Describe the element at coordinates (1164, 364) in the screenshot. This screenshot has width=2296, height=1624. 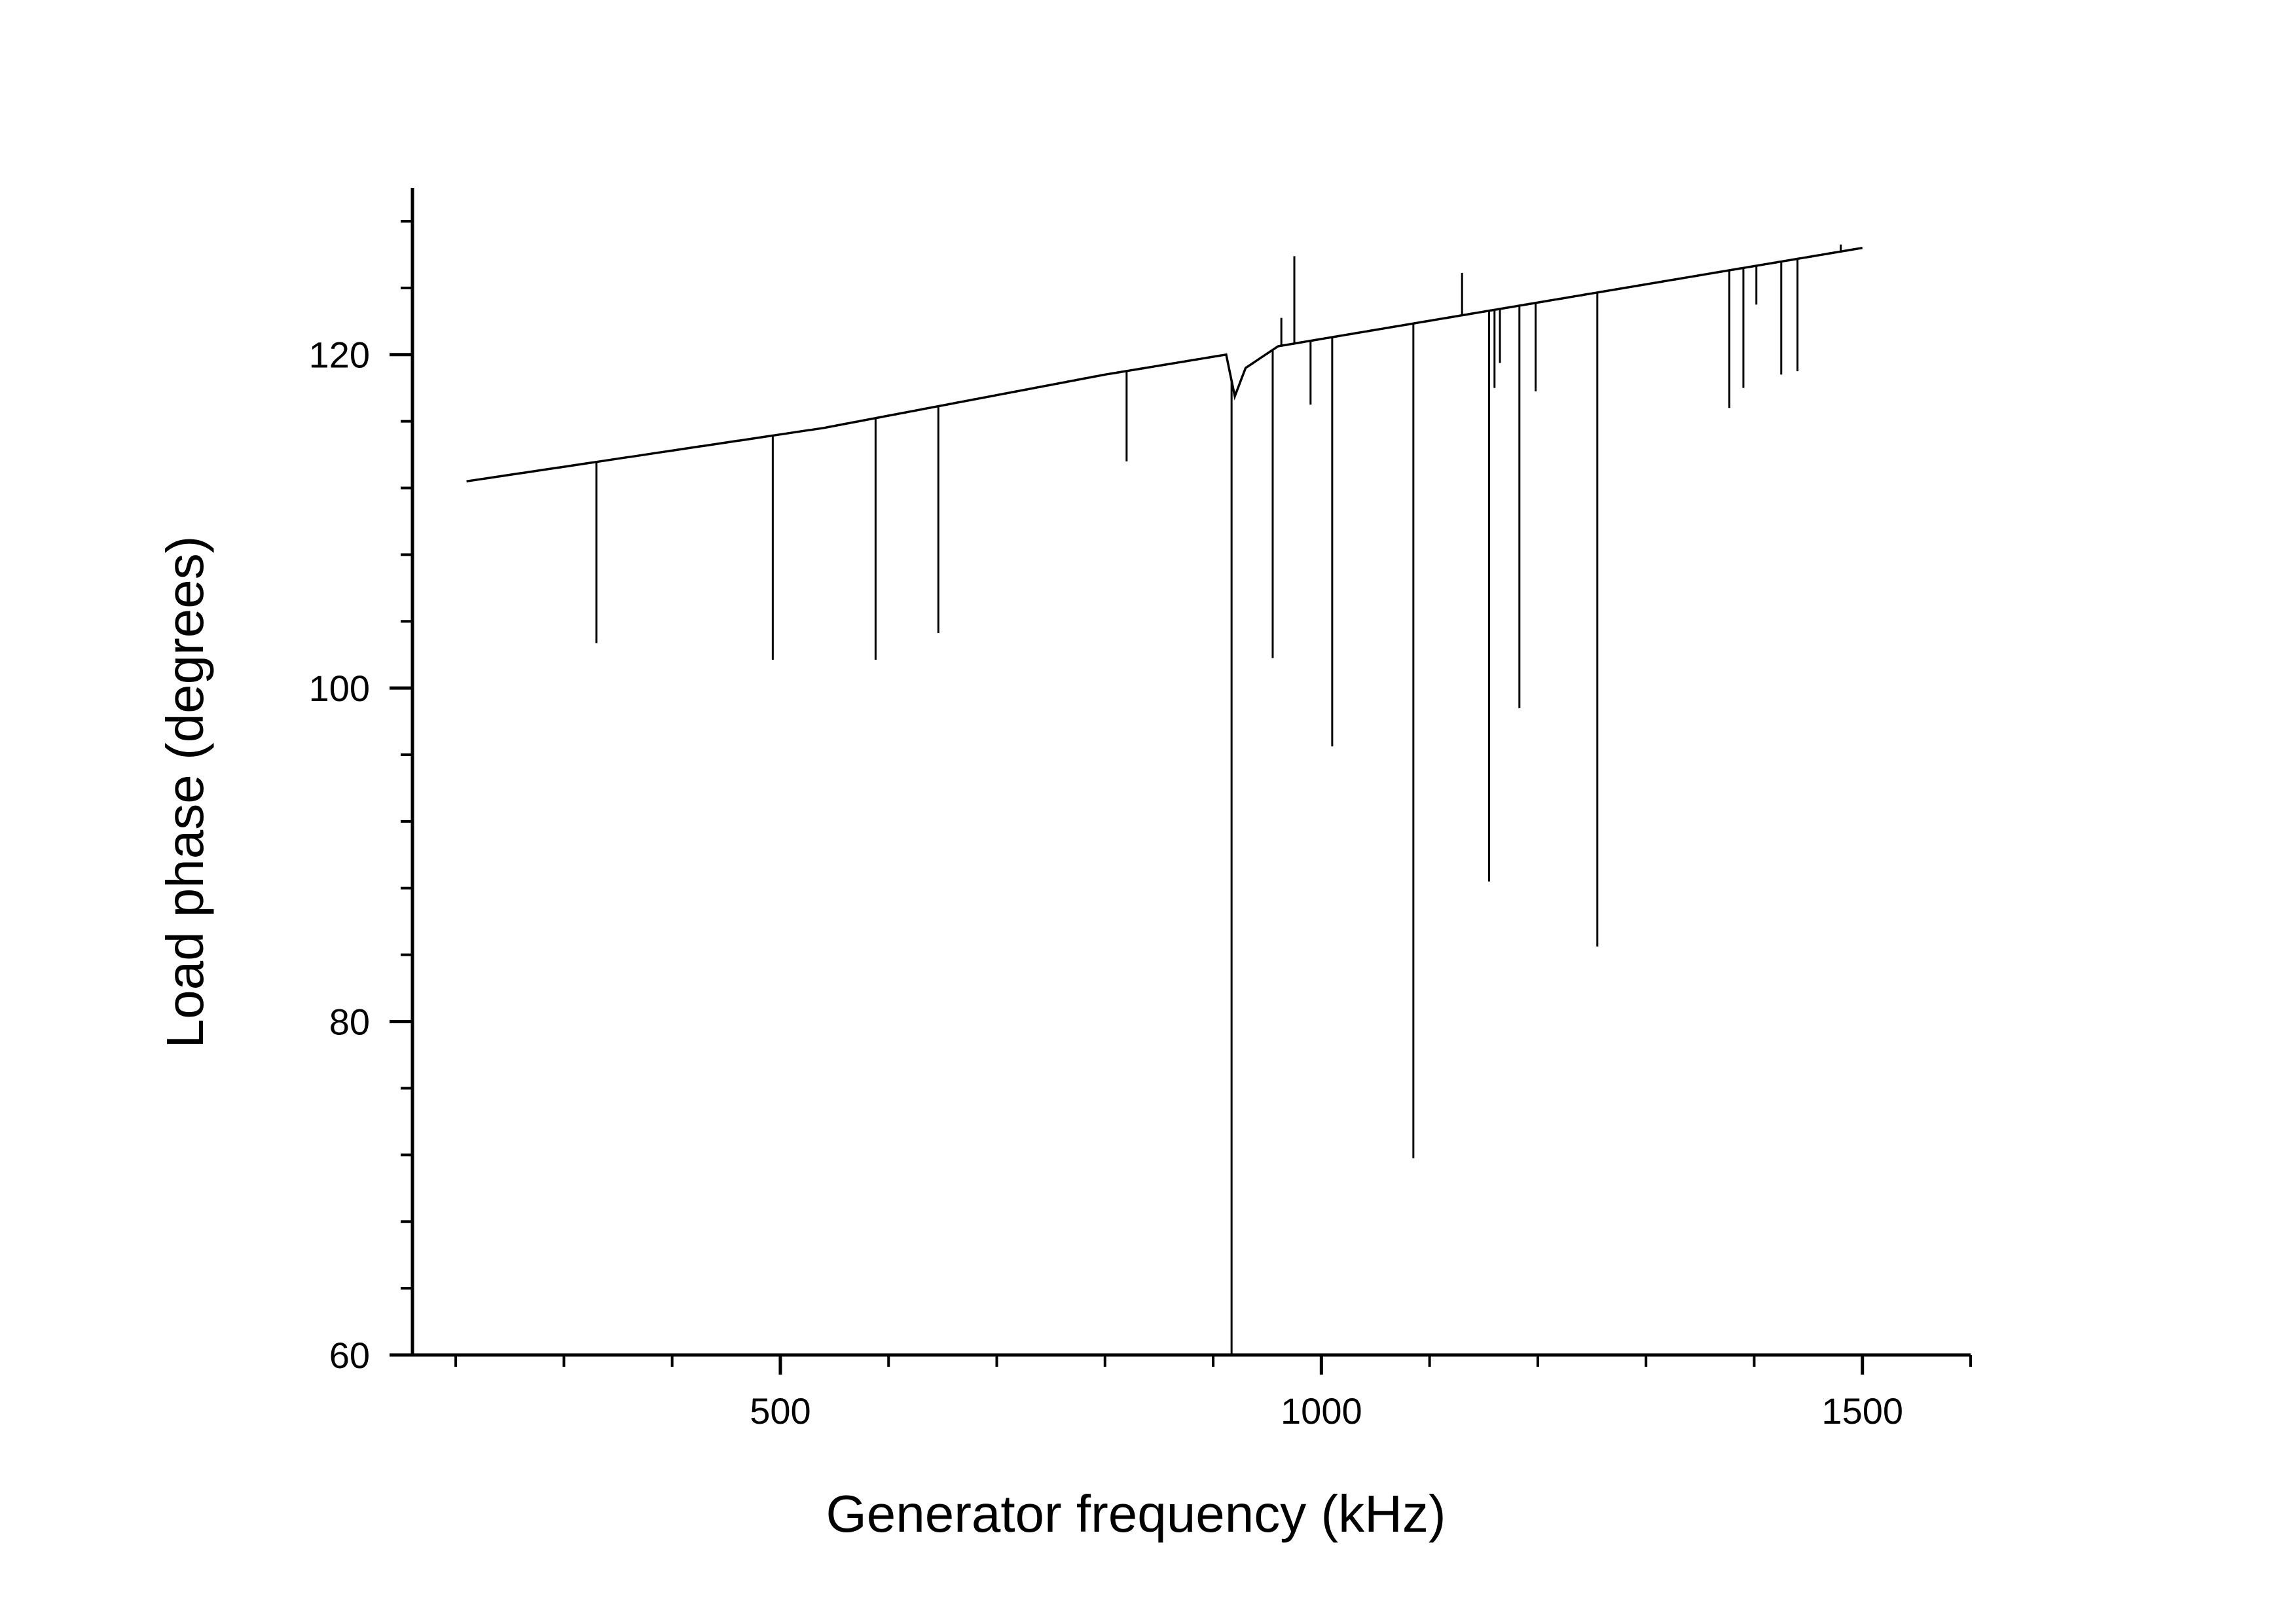
I see `series-baseline` at that location.